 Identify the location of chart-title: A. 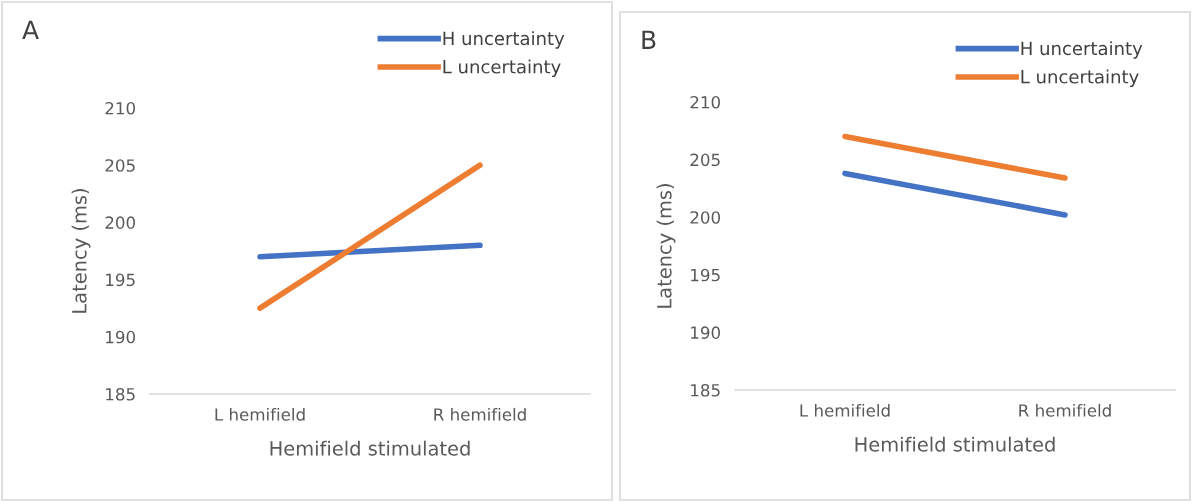
(30, 29).